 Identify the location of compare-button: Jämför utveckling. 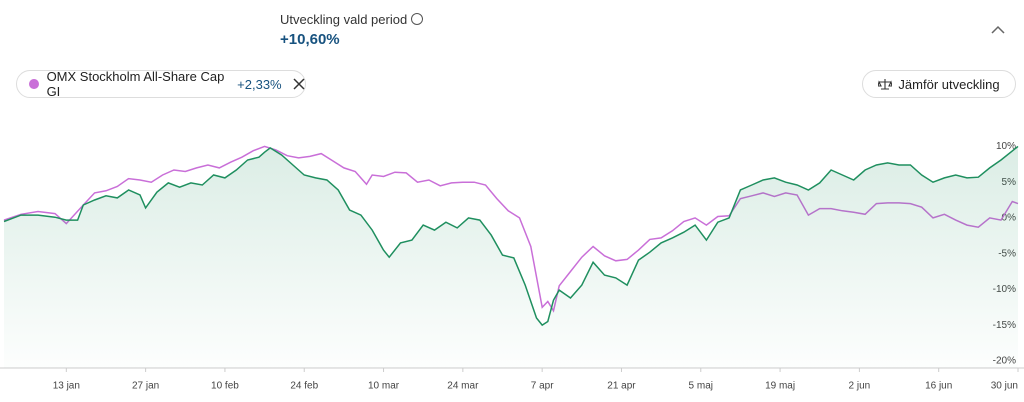
(939, 84).